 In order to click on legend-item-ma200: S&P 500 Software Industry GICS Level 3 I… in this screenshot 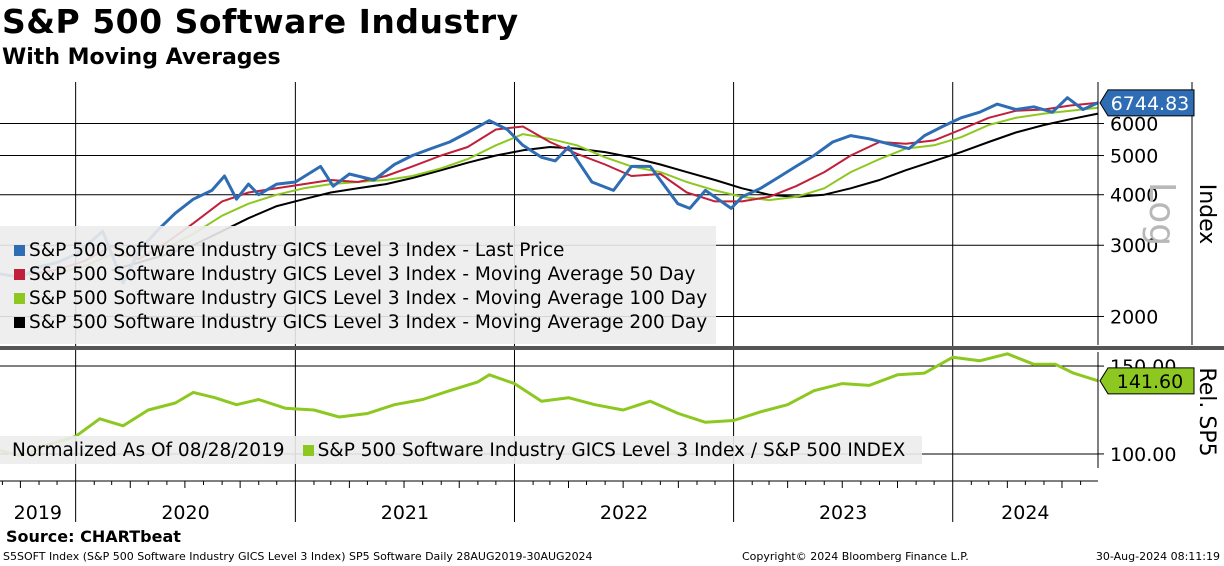, I will do `click(360, 322)`.